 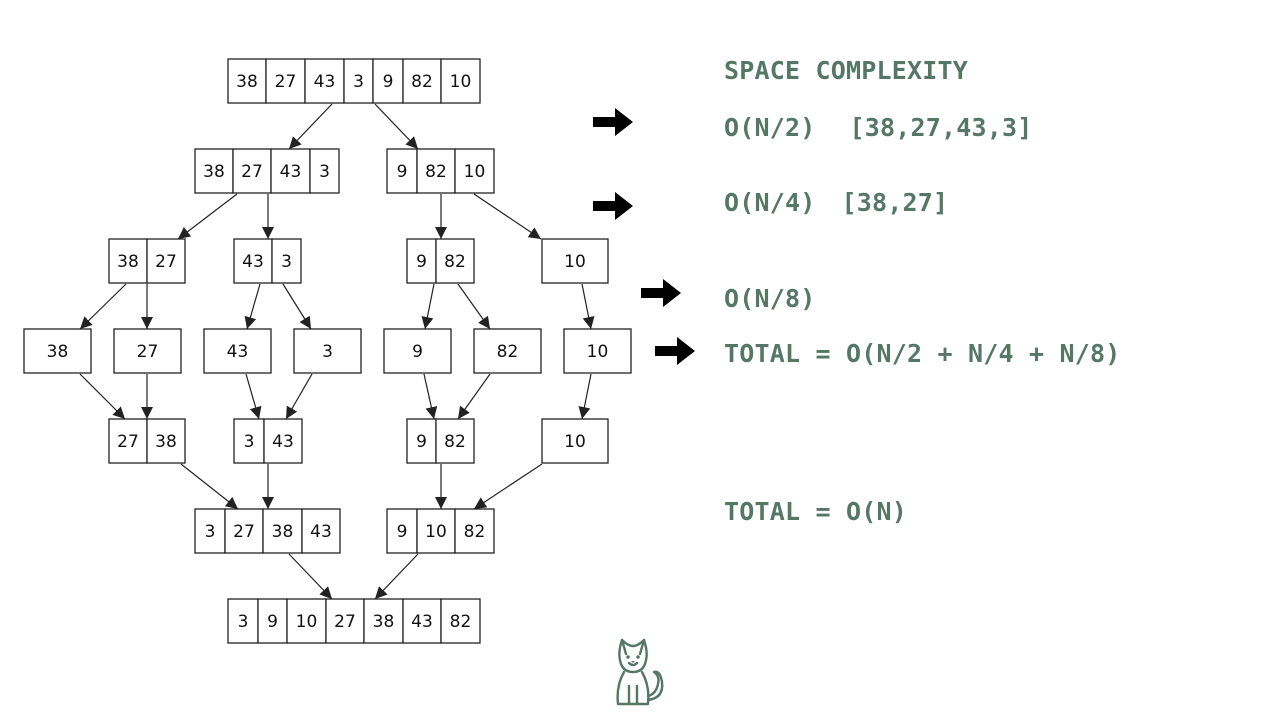 I want to click on array-node: 38, so click(x=57, y=351).